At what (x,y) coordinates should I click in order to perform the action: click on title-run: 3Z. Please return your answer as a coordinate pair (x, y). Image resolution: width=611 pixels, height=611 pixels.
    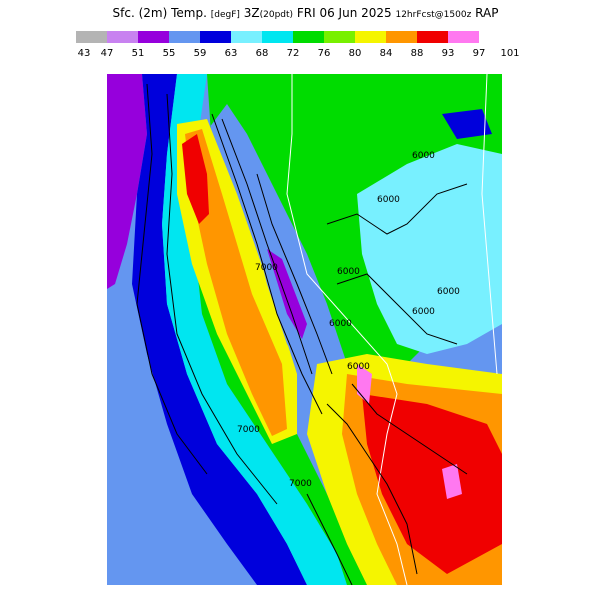
    Looking at the image, I should click on (251, 13).